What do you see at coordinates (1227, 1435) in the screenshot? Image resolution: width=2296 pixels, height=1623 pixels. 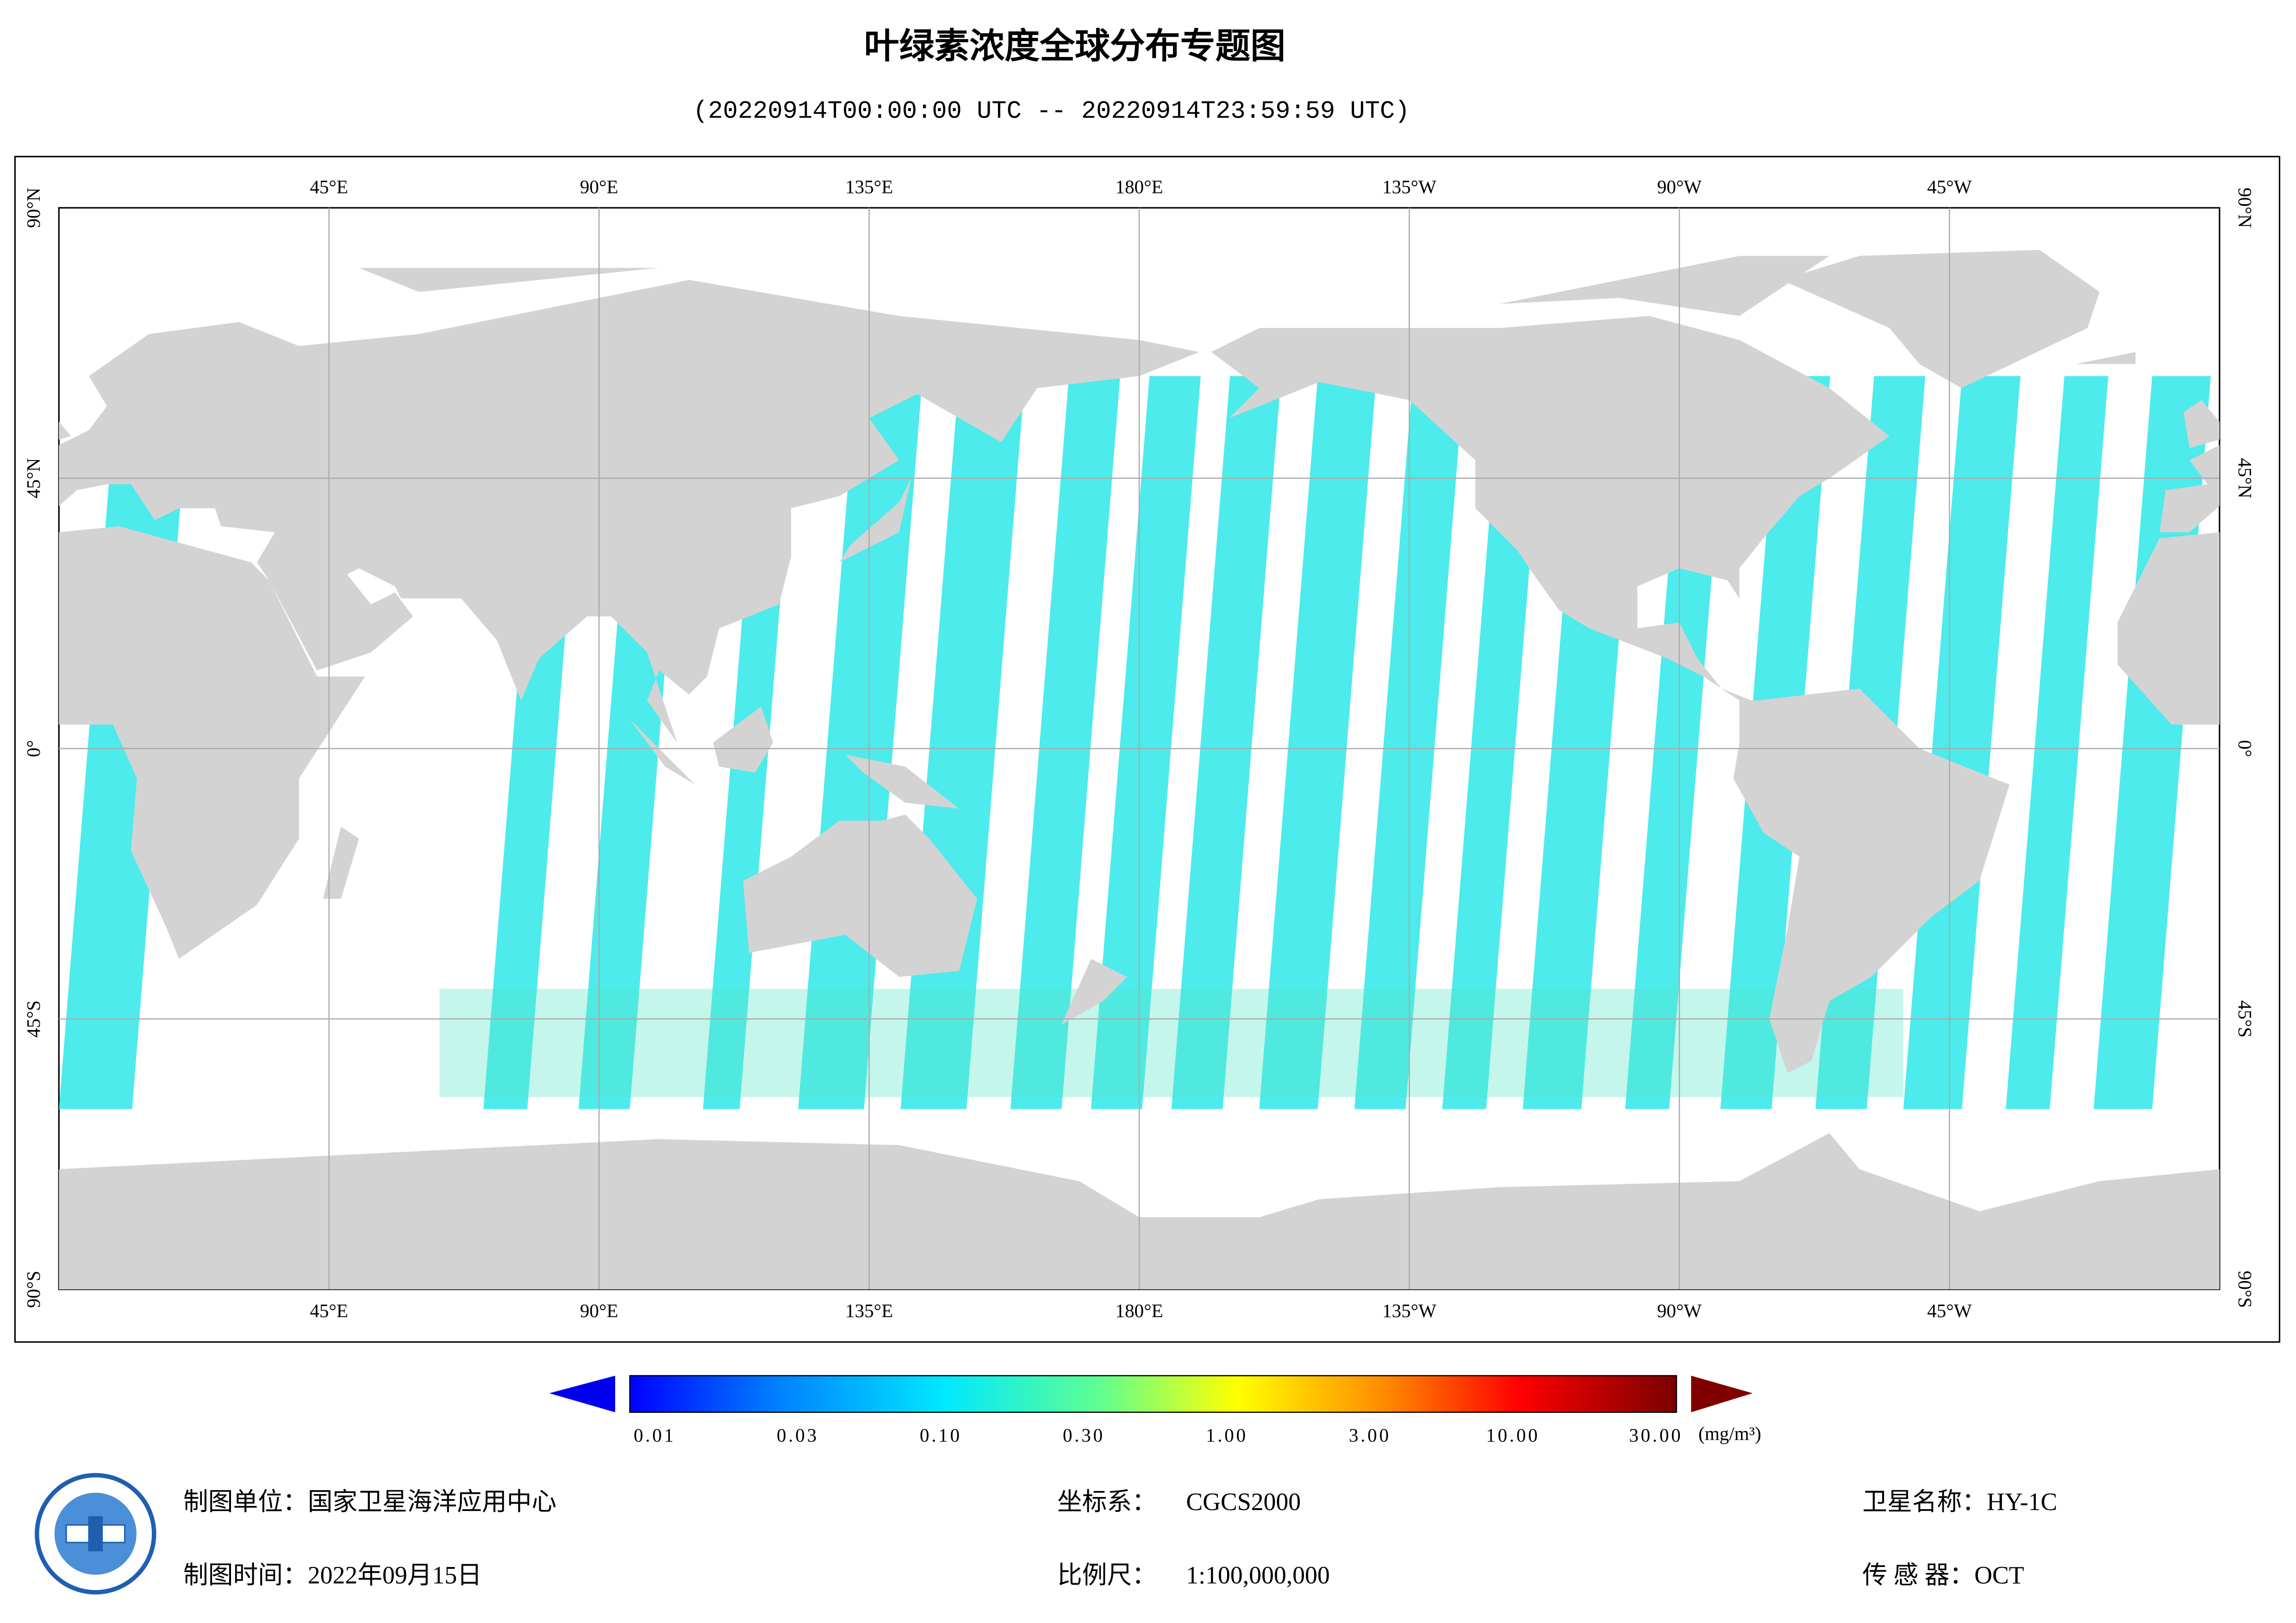 I see `colorbar-label: 1.00` at bounding box center [1227, 1435].